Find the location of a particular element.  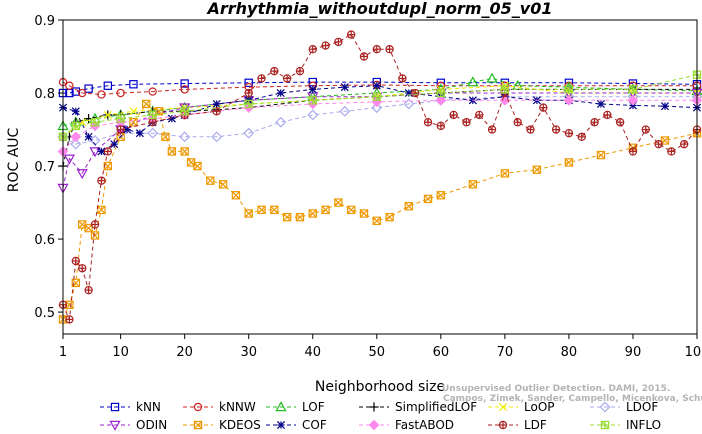

x-tick-label: 20 is located at coordinates (184, 352).